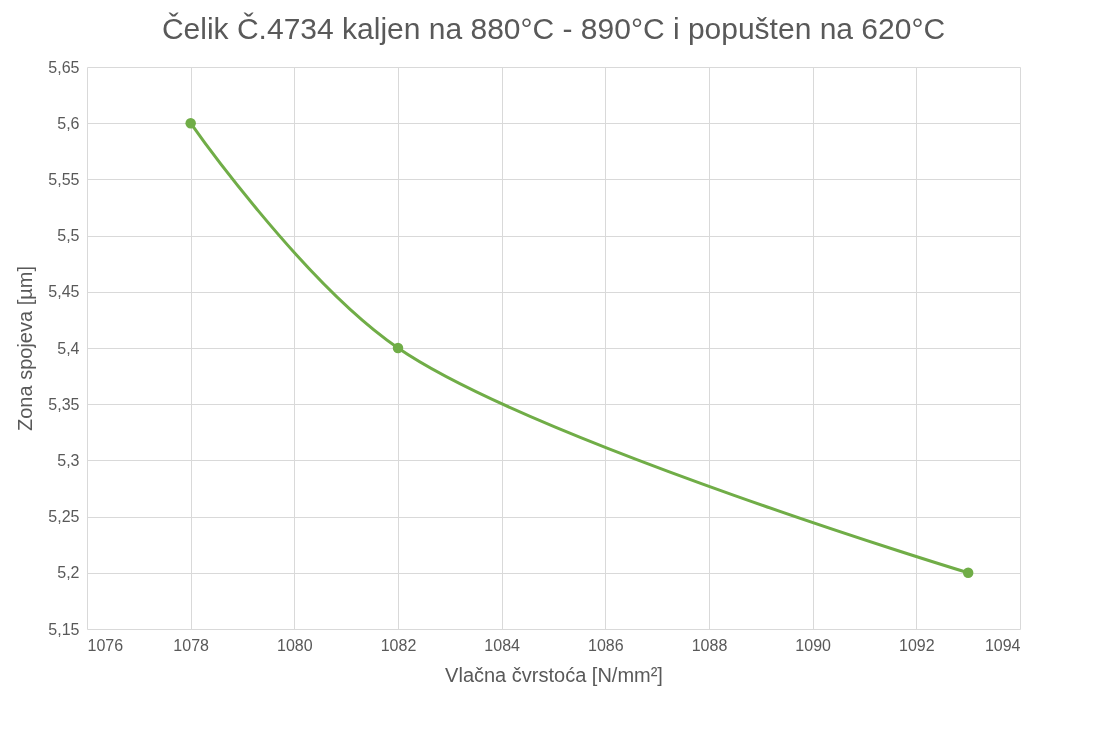 The height and width of the screenshot is (729, 1097). I want to click on y-tick-label: 5,55, so click(64, 179).